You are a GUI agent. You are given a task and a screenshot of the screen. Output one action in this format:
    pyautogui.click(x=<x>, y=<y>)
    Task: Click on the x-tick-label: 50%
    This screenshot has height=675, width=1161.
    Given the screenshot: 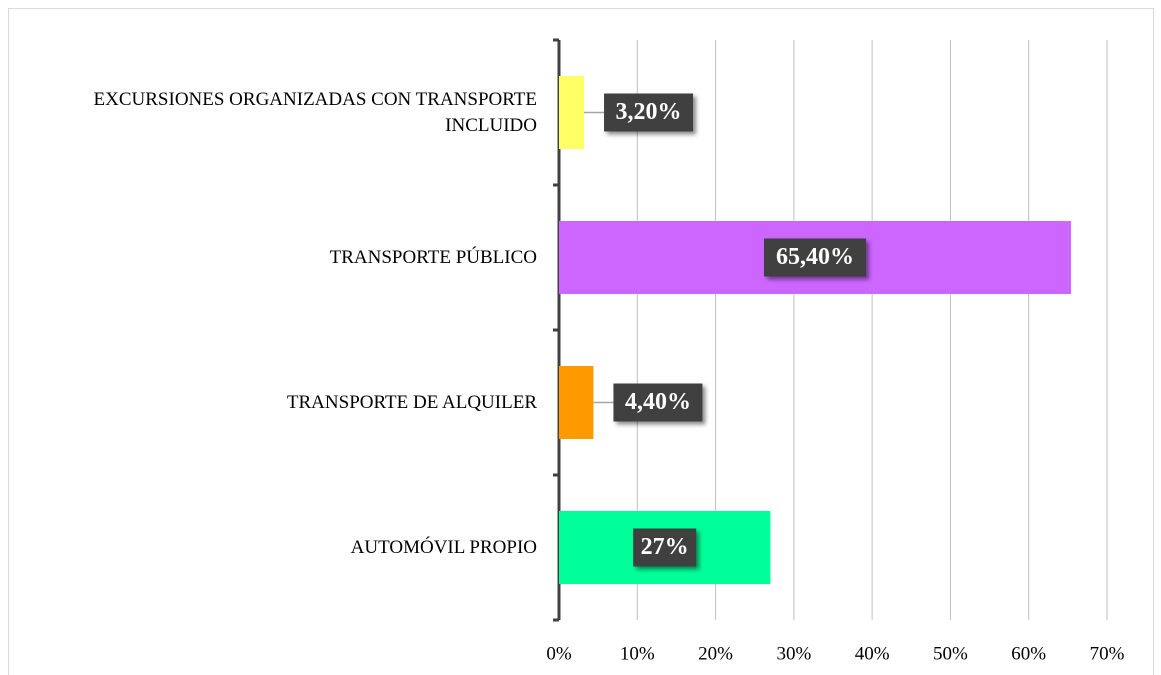 What is the action you would take?
    pyautogui.click(x=950, y=653)
    